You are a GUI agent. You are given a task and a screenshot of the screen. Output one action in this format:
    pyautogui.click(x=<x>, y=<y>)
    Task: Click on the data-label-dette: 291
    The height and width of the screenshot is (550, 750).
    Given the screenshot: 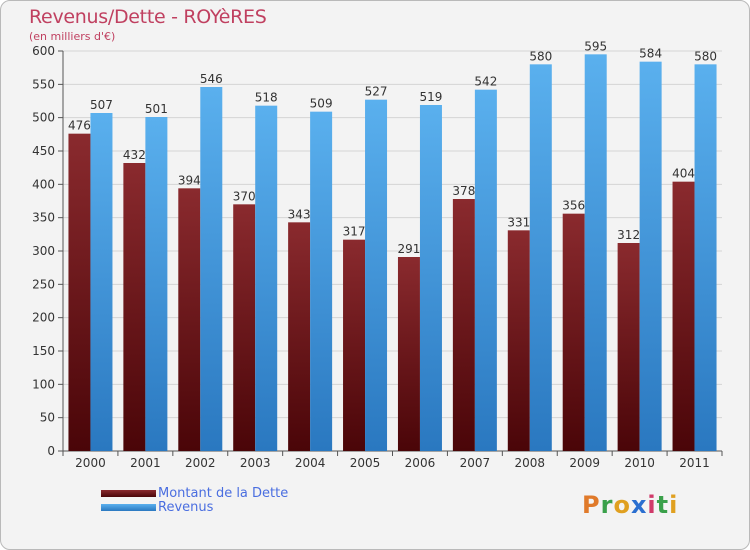 What is the action you would take?
    pyautogui.click(x=409, y=249)
    